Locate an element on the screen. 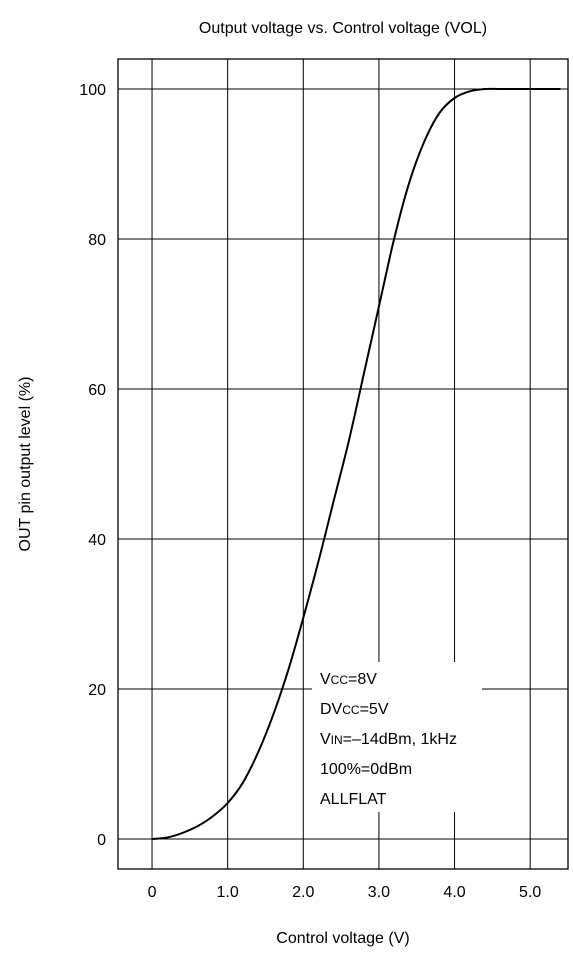  annotation-background is located at coordinates (397, 737).